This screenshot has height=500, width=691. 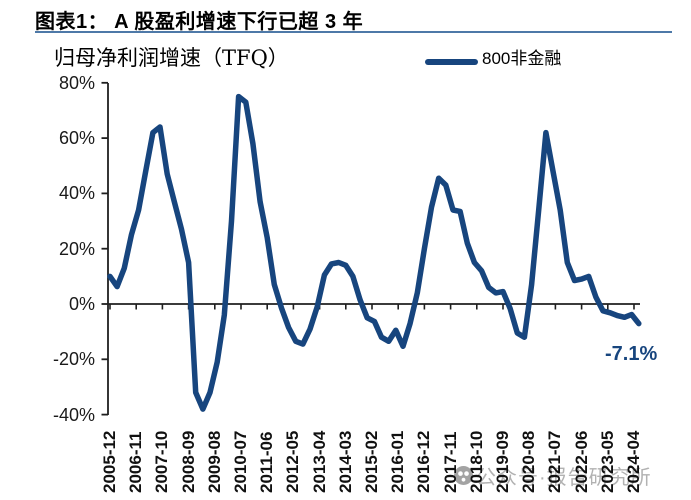 What do you see at coordinates (171, 58) in the screenshot?
I see `chart-subtitle: 归母净利润增速（TFQ）` at bounding box center [171, 58].